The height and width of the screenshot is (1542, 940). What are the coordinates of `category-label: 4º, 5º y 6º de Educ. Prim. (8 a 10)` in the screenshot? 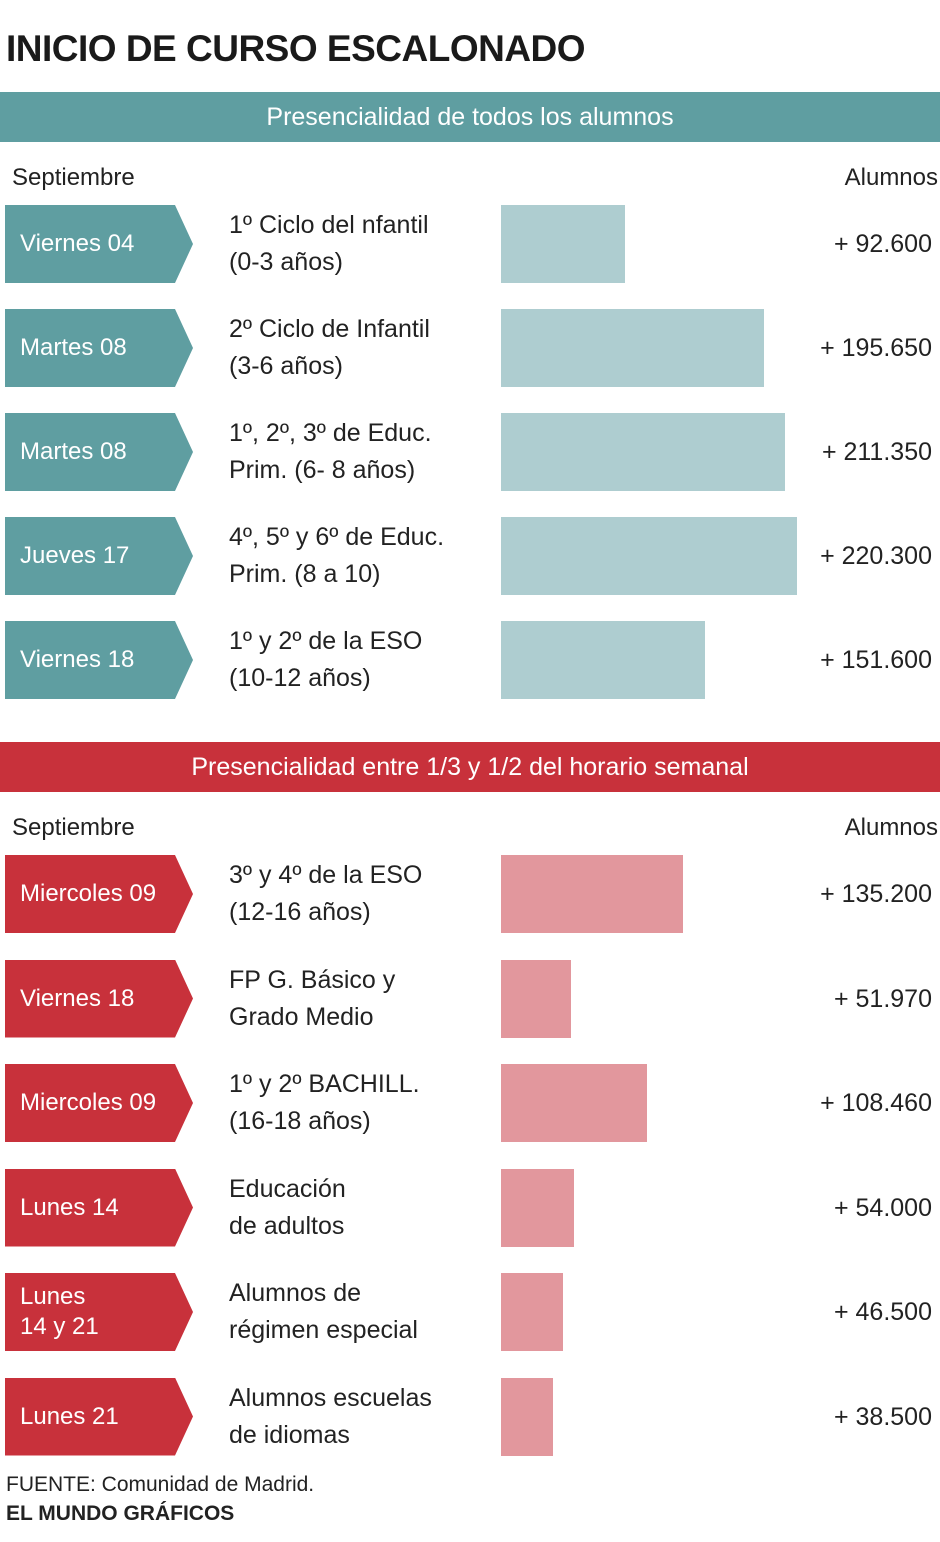 It's located at (337, 555).